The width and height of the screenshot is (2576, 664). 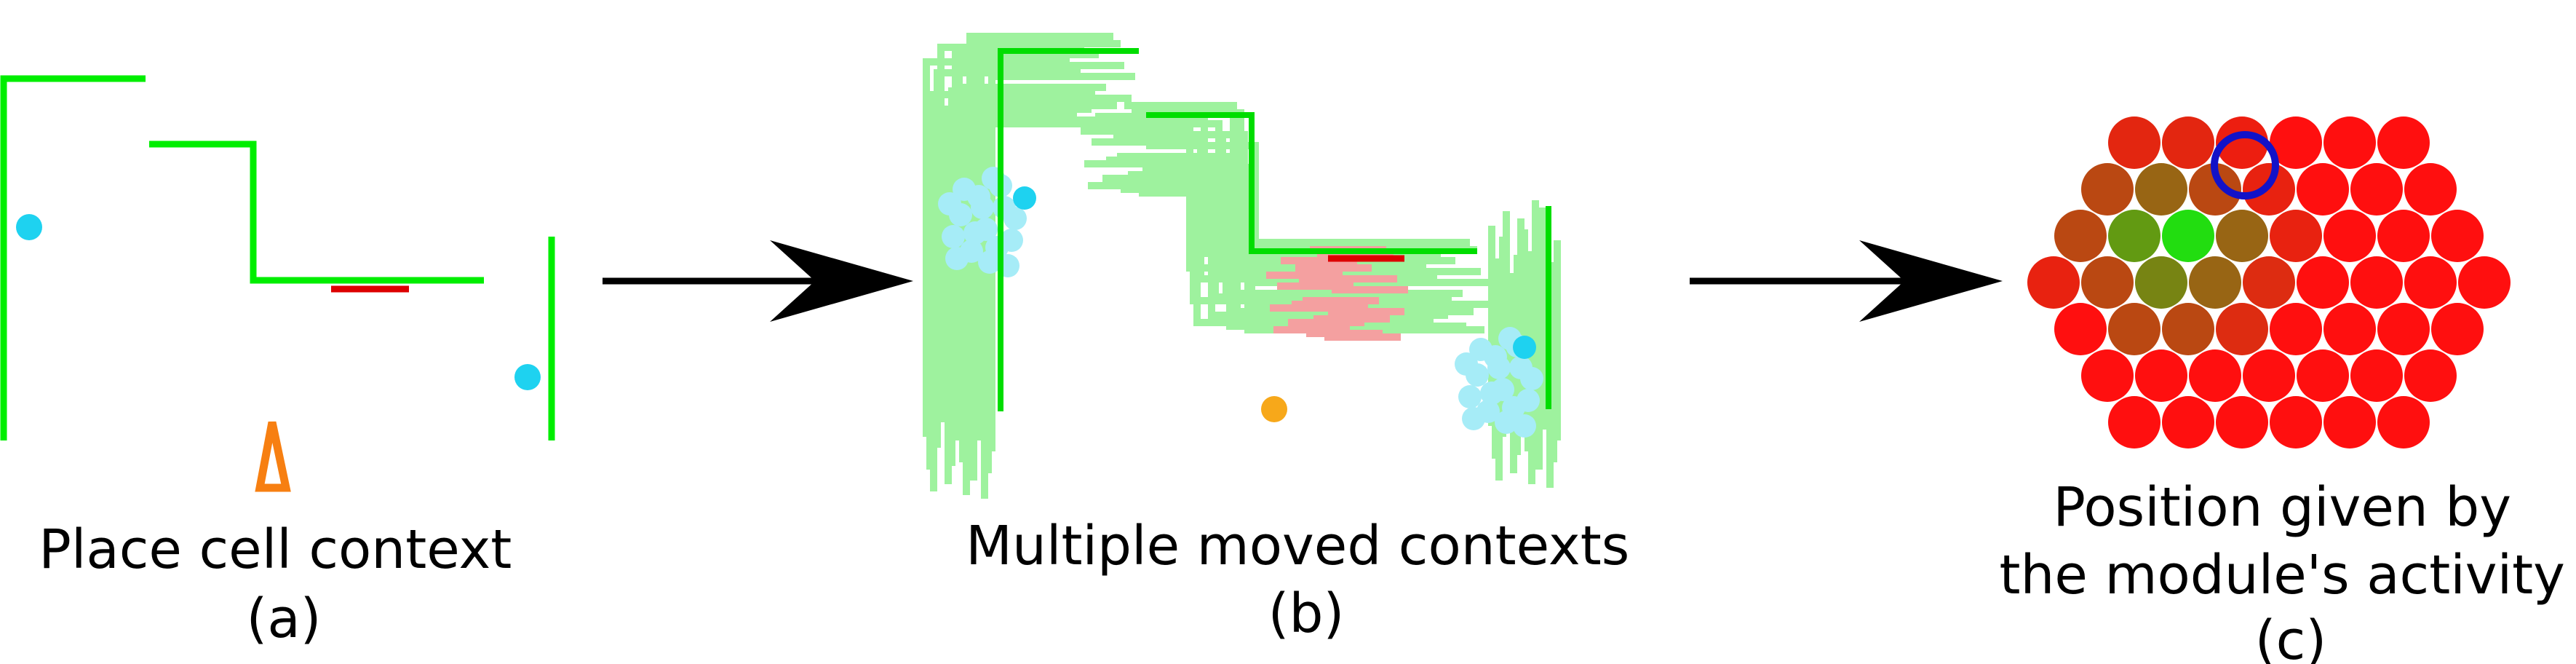 What do you see at coordinates (1524, 348) in the screenshot?
I see `matched-landmark` at bounding box center [1524, 348].